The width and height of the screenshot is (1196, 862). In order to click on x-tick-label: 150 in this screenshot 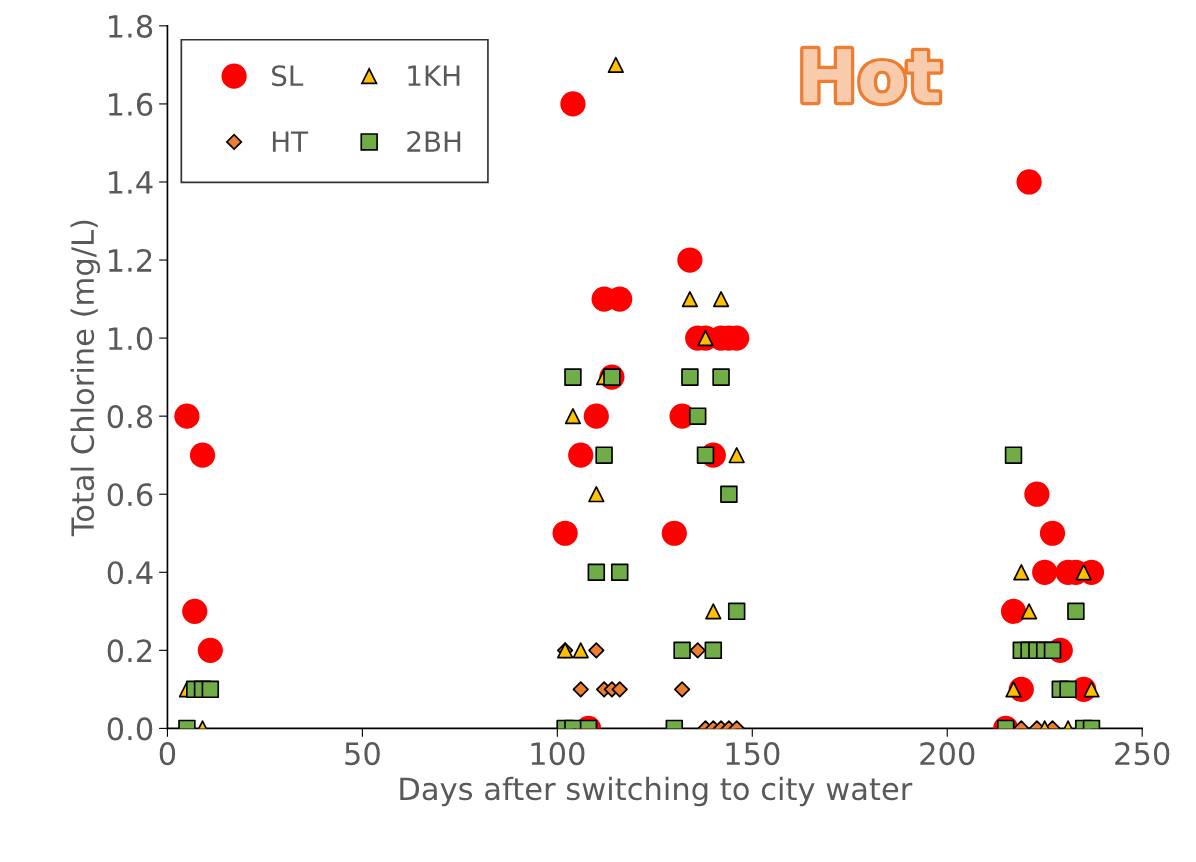, I will do `click(753, 754)`.